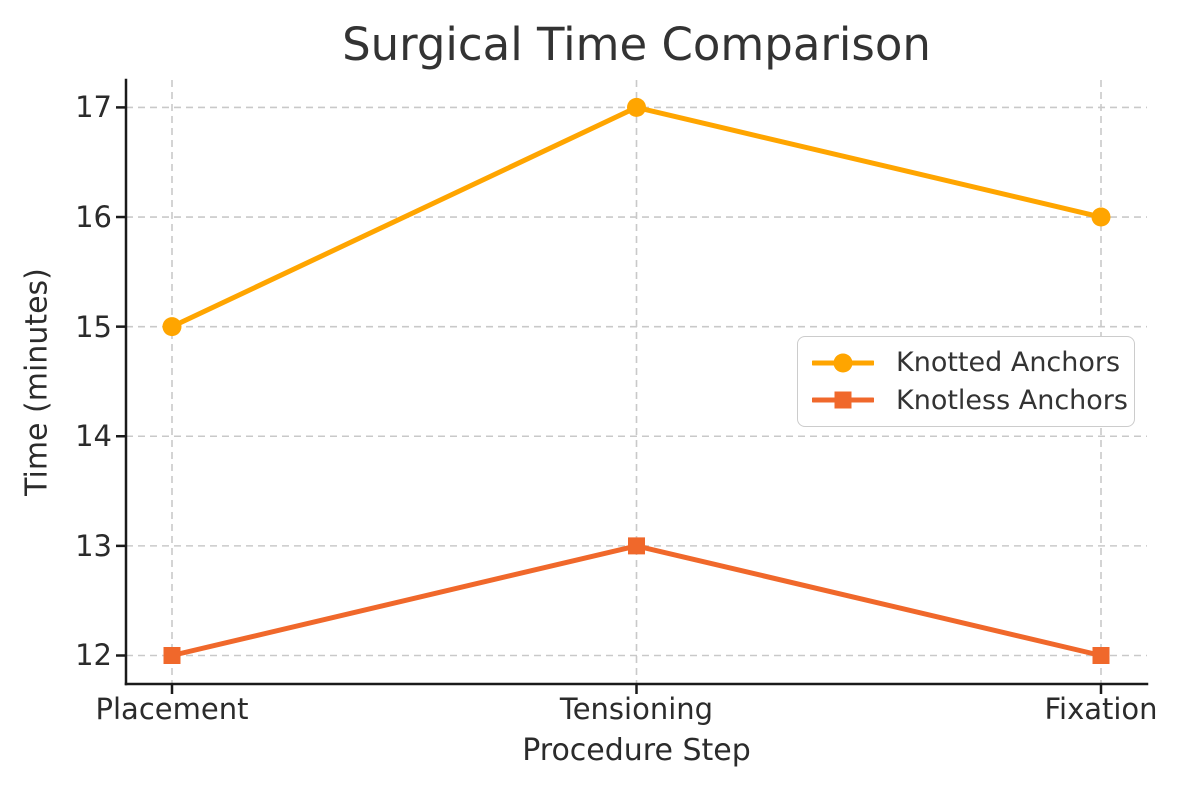 The height and width of the screenshot is (800, 1200). What do you see at coordinates (93, 545) in the screenshot?
I see `y-tick-label: 13` at bounding box center [93, 545].